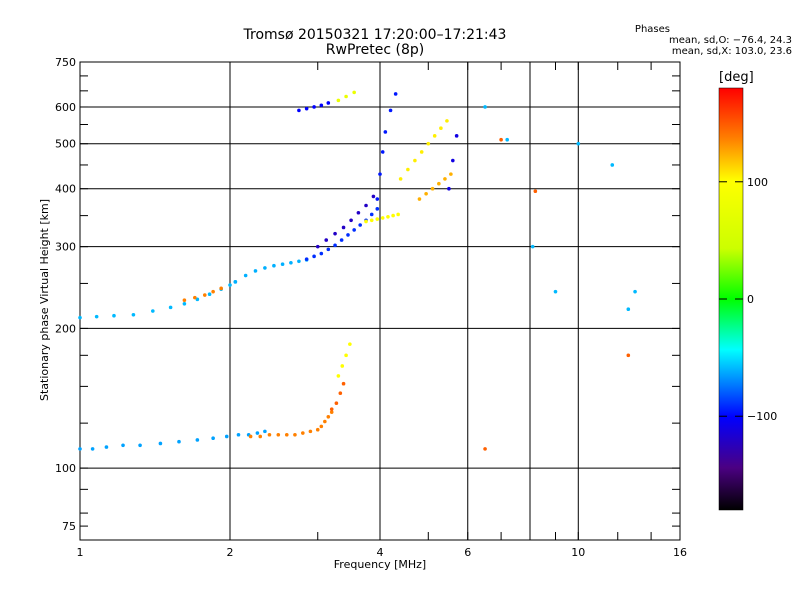 This screenshot has height=600, width=800. I want to click on phases-x-stats: mean, sd,X: 103.0, 23.6, so click(731, 51).